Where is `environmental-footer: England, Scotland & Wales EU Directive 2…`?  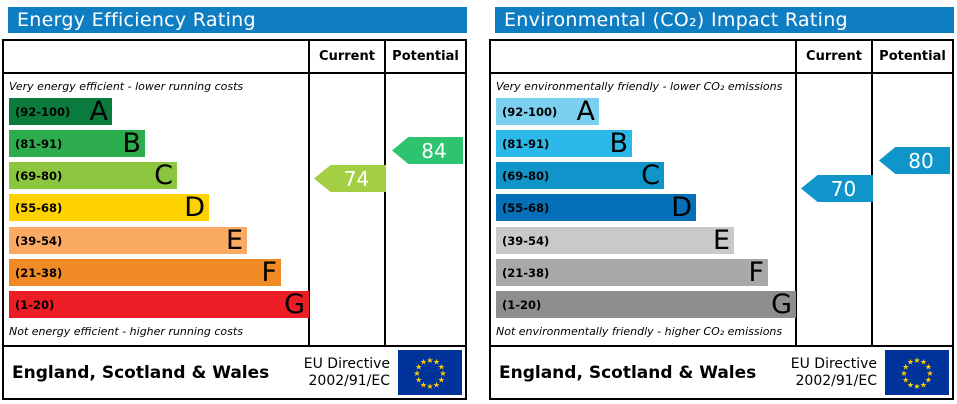 environmental-footer: England, Scotland & Wales EU Directive 2… is located at coordinates (721, 372).